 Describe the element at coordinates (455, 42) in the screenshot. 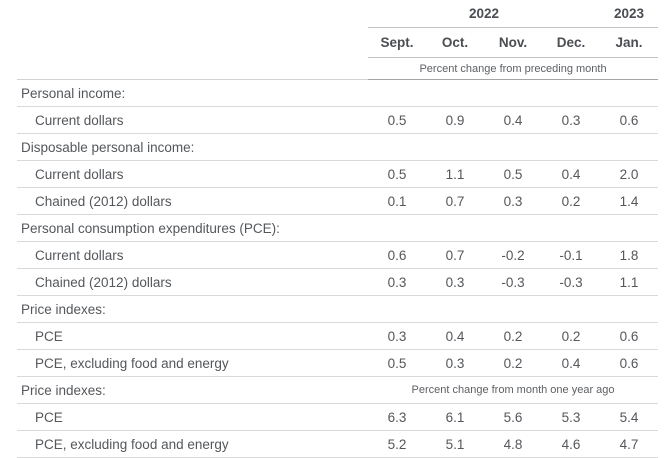

I see `month-header-2: Oct.` at that location.